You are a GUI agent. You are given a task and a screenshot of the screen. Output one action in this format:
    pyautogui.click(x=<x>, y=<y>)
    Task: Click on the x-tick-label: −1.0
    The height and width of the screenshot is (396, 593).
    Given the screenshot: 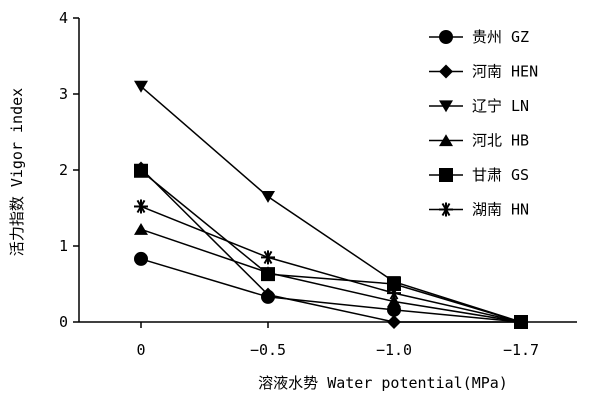 What is the action you would take?
    pyautogui.click(x=394, y=350)
    